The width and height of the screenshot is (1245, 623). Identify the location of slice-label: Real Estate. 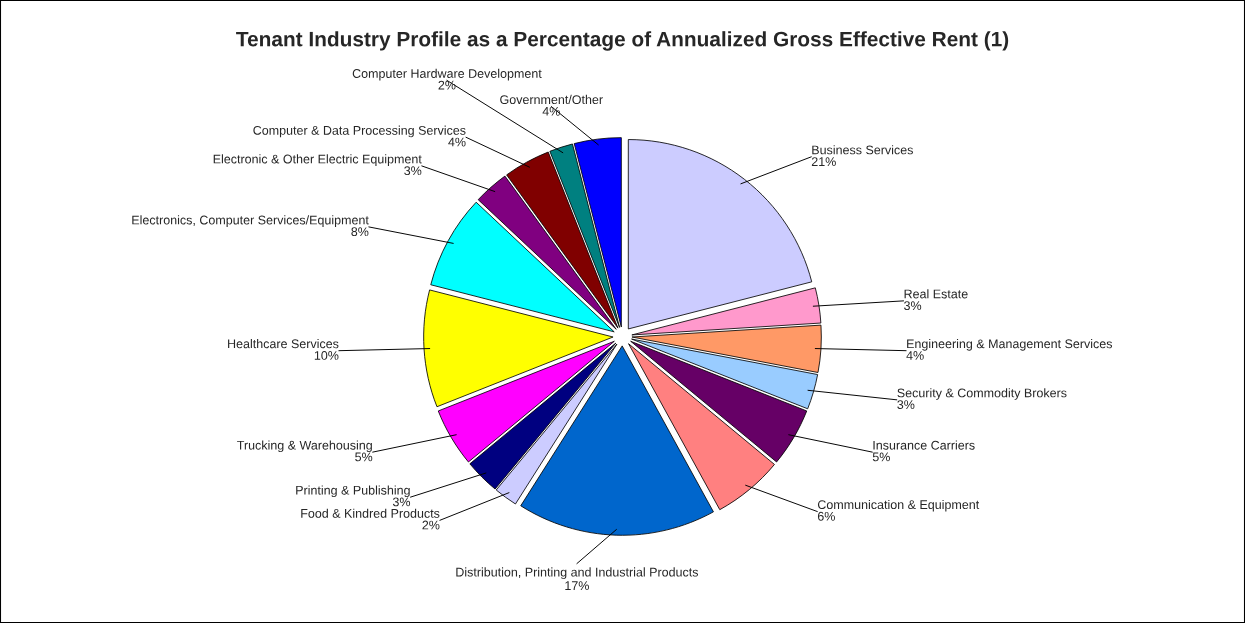
(936, 294).